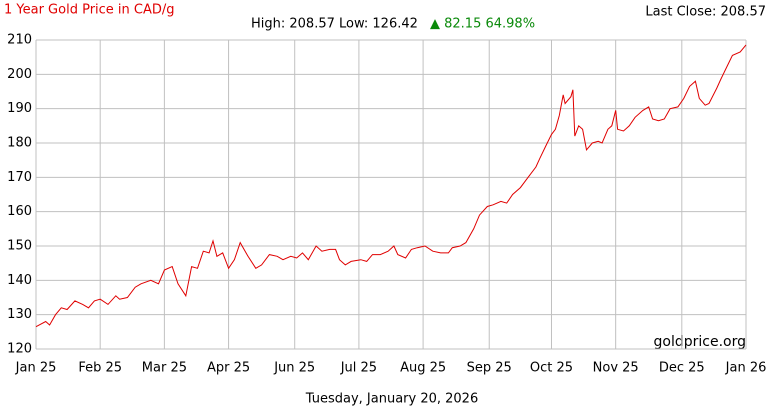 This screenshot has height=410, width=770. What do you see at coordinates (19, 74) in the screenshot?
I see `y-tick-label: 200` at bounding box center [19, 74].